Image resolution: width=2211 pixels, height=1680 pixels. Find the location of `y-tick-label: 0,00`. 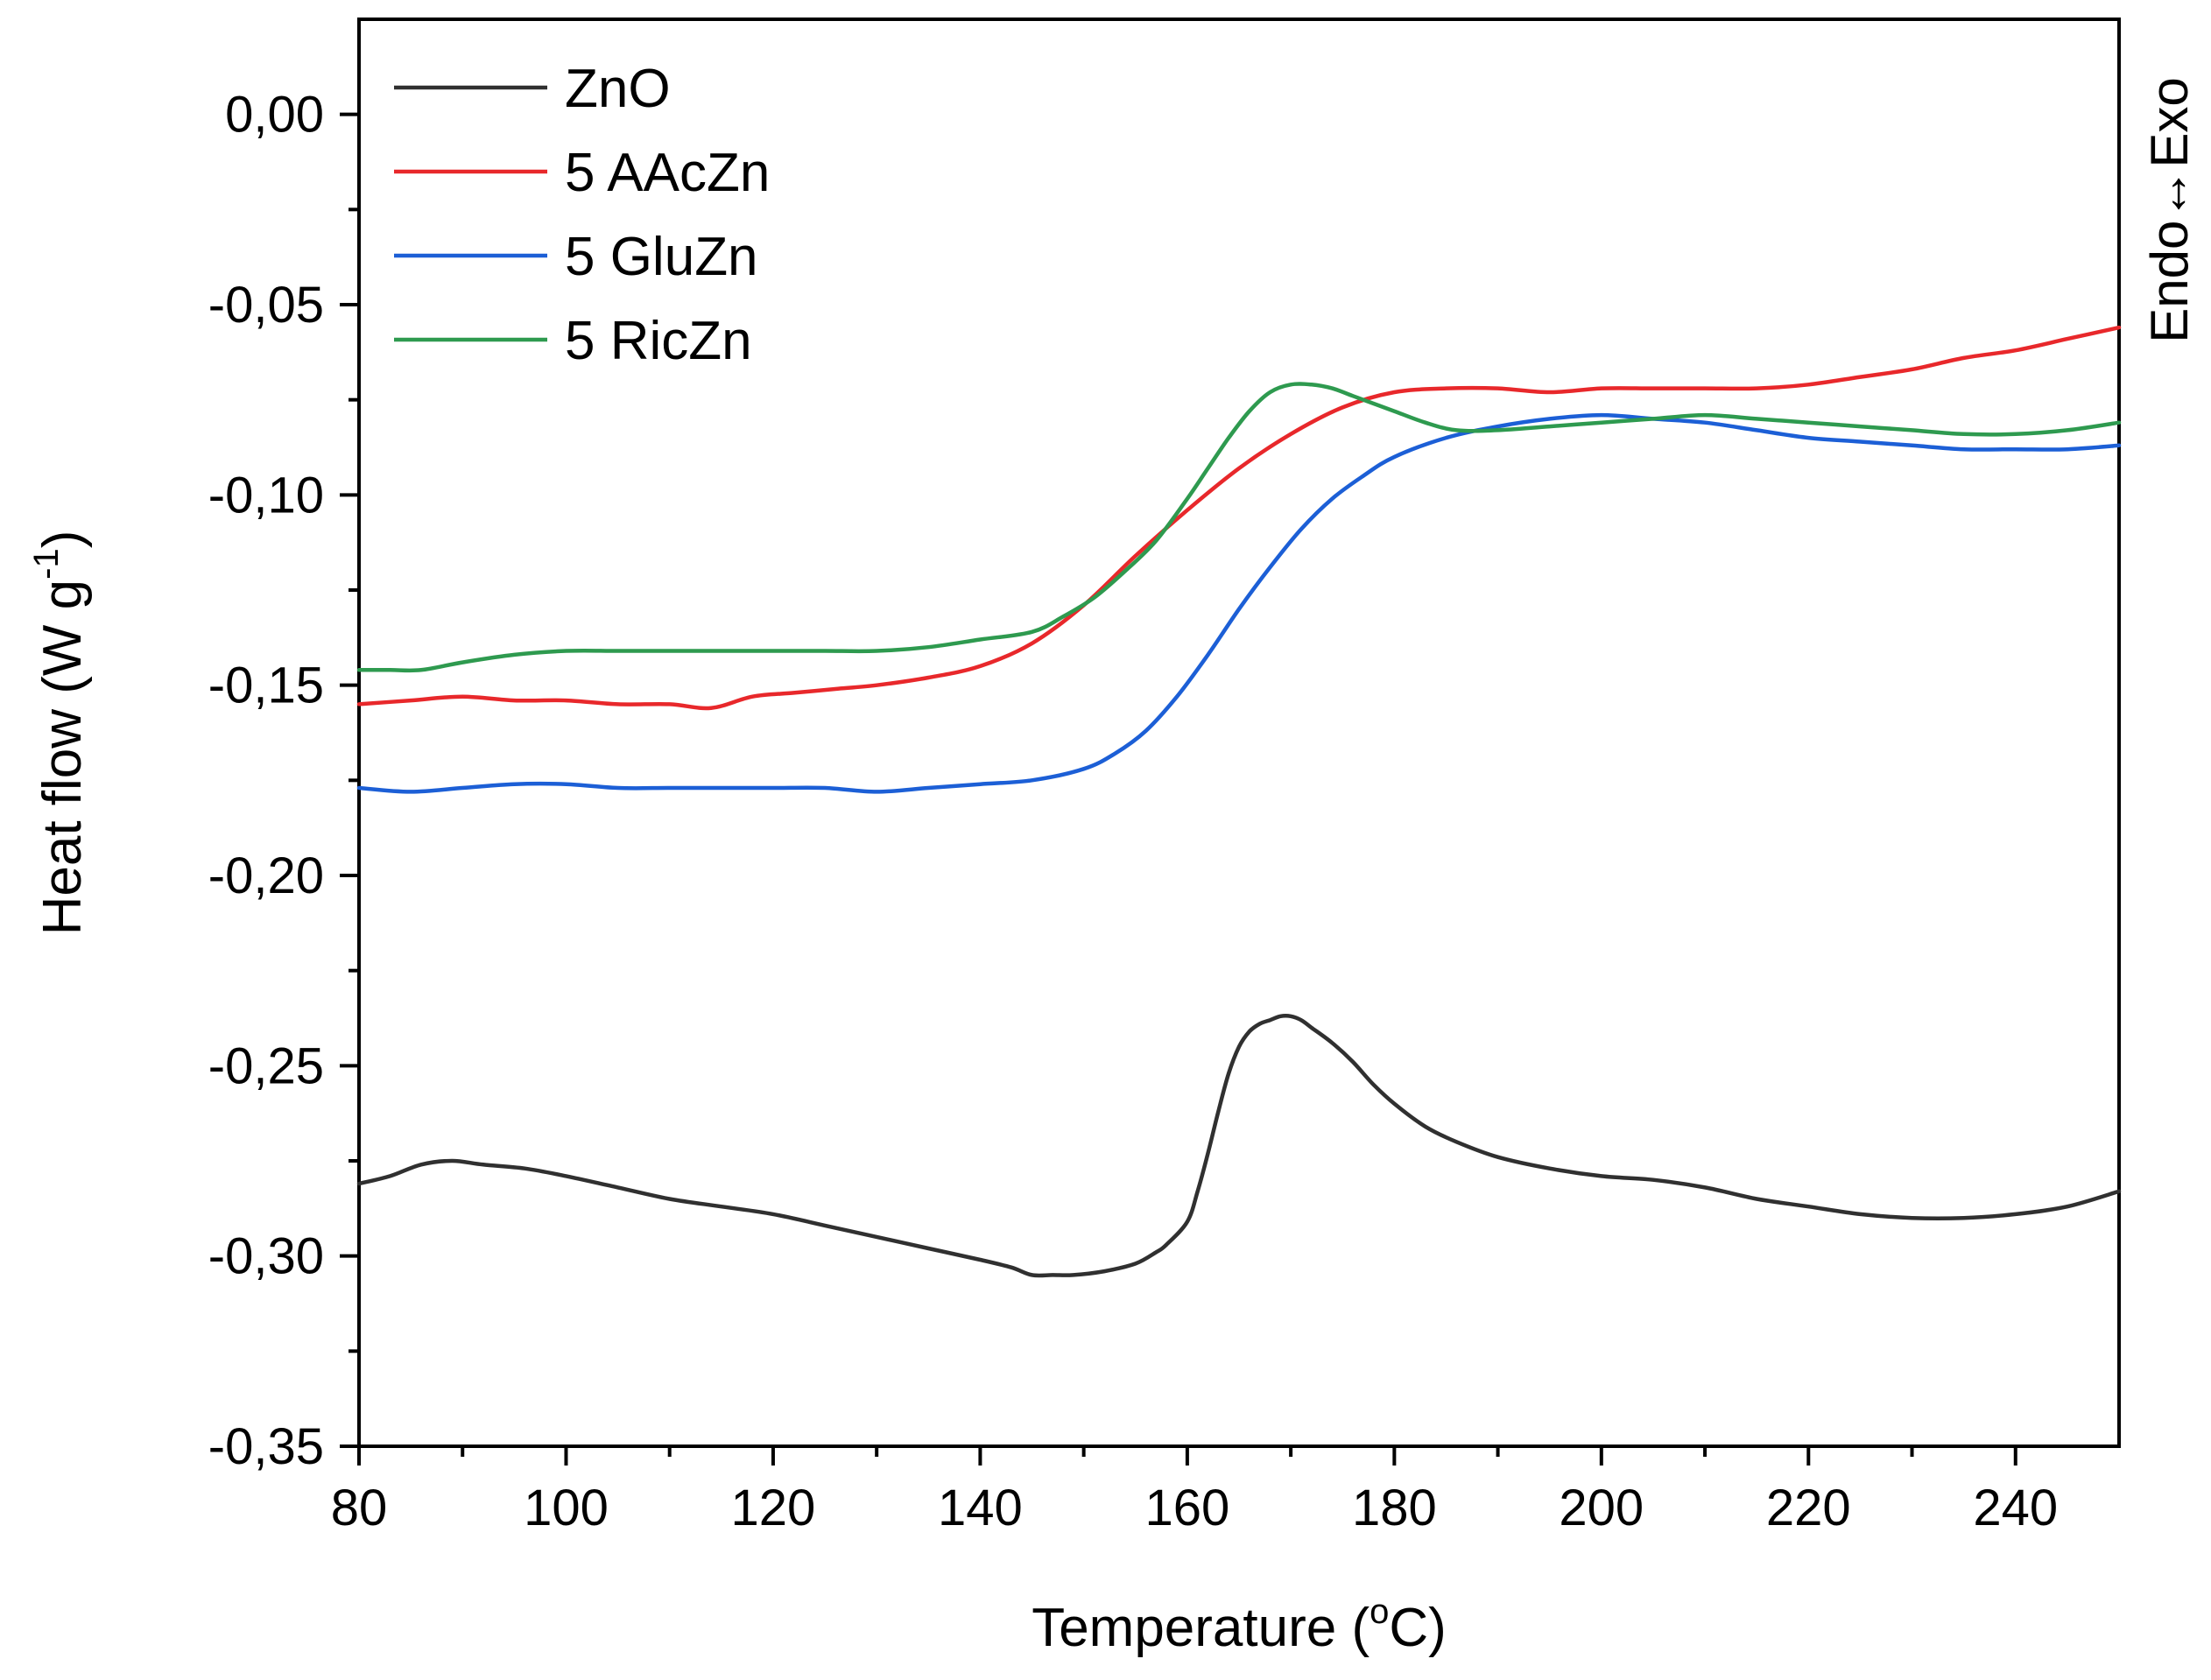

y-tick-label: 0,00 is located at coordinates (274, 115).